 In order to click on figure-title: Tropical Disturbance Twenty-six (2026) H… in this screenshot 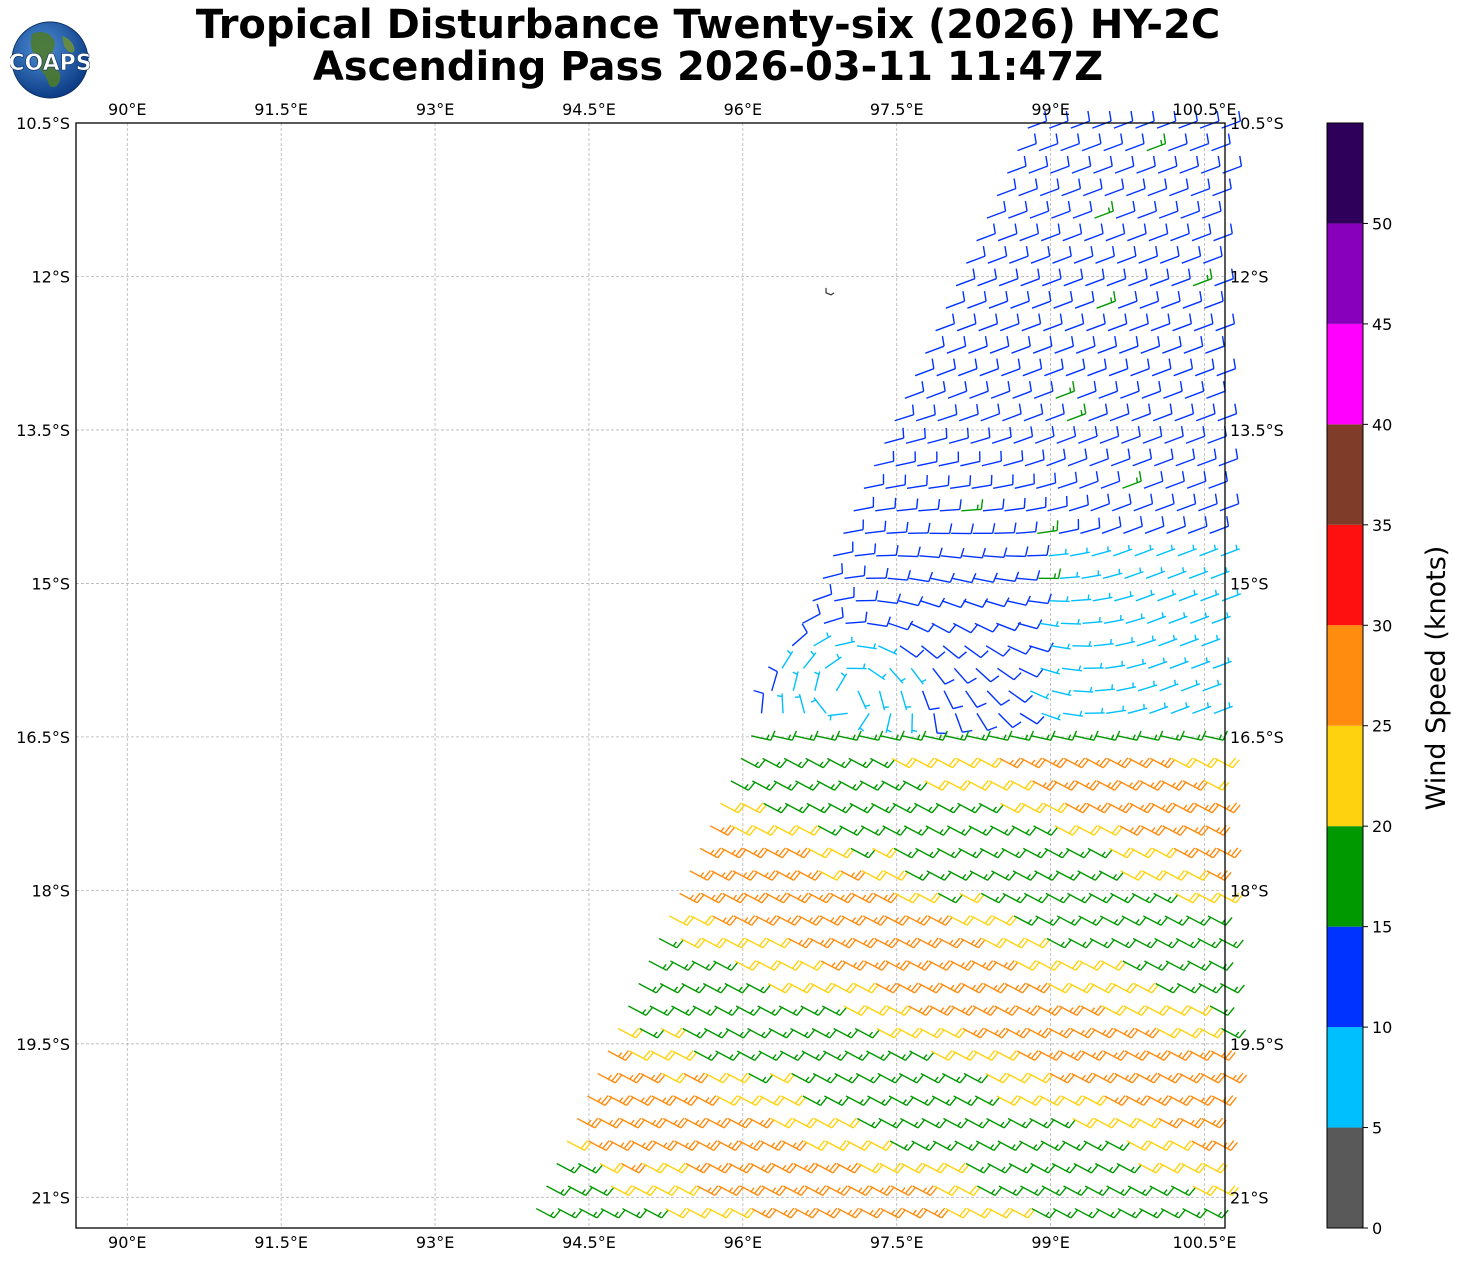, I will do `click(708, 46)`.